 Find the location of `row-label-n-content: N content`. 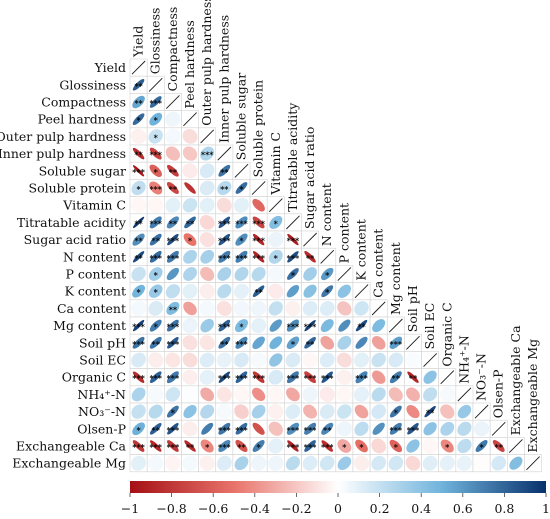

row-label-n-content: N content is located at coordinates (94, 256).